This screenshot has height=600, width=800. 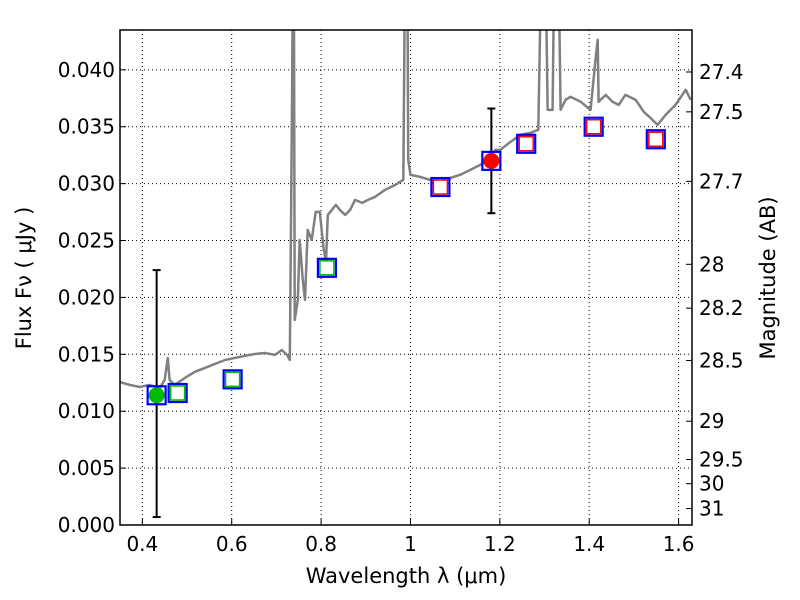 What do you see at coordinates (86, 70) in the screenshot?
I see `y-tick-label: 0.040` at bounding box center [86, 70].